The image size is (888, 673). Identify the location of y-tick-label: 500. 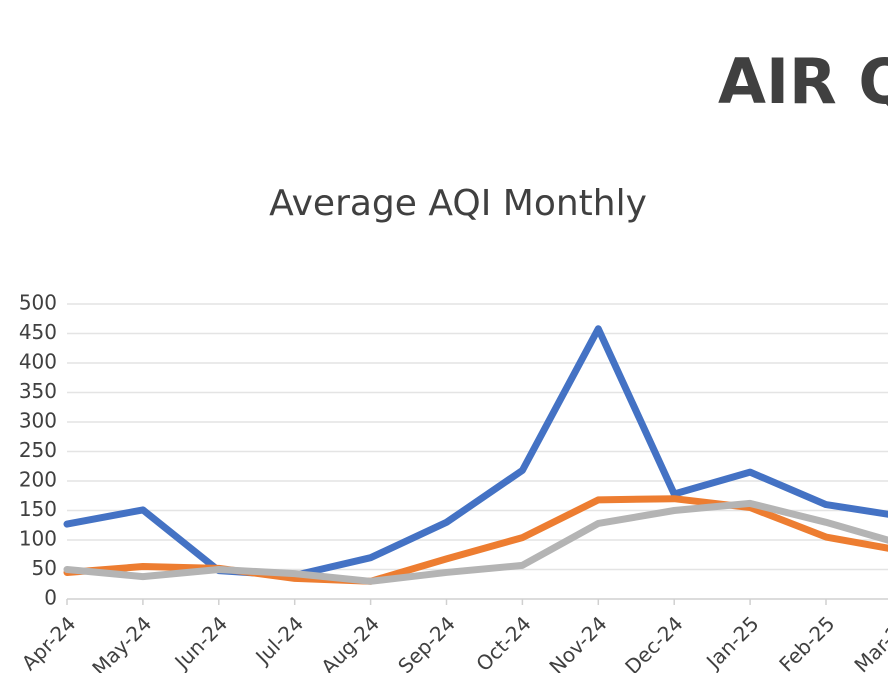
(38, 303).